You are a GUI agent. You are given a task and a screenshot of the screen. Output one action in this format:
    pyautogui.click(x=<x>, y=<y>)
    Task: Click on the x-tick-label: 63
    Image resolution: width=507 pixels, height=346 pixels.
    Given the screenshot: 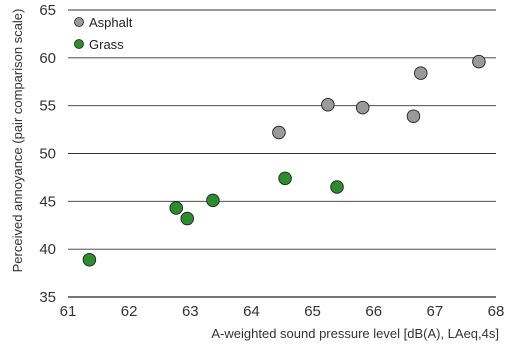 What is the action you would take?
    pyautogui.click(x=190, y=311)
    